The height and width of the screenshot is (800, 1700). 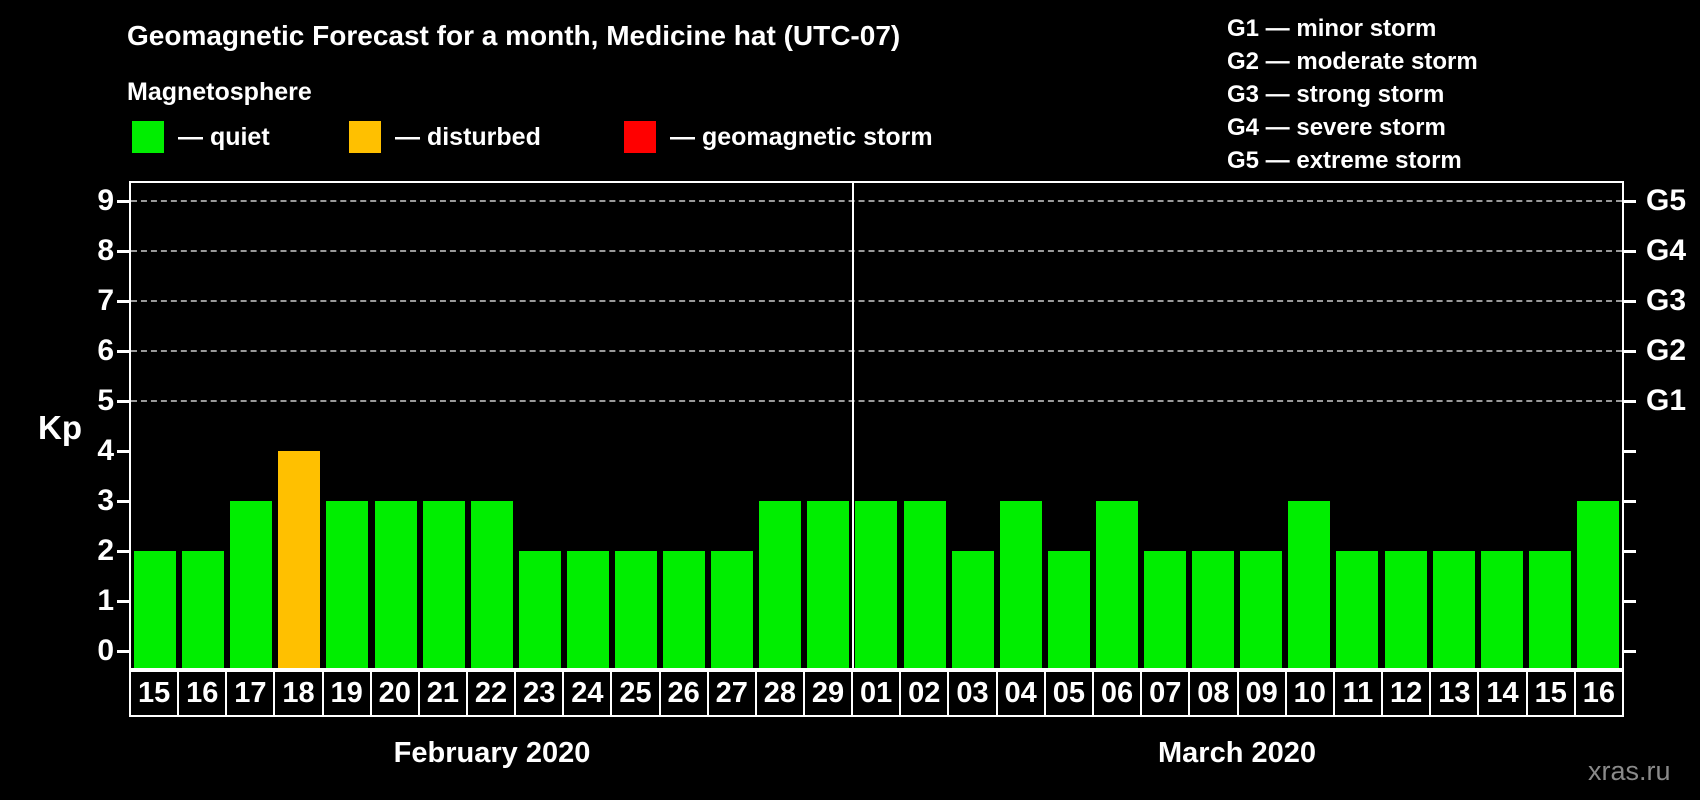 I want to click on left-tick-label-7: 7, so click(x=105, y=300).